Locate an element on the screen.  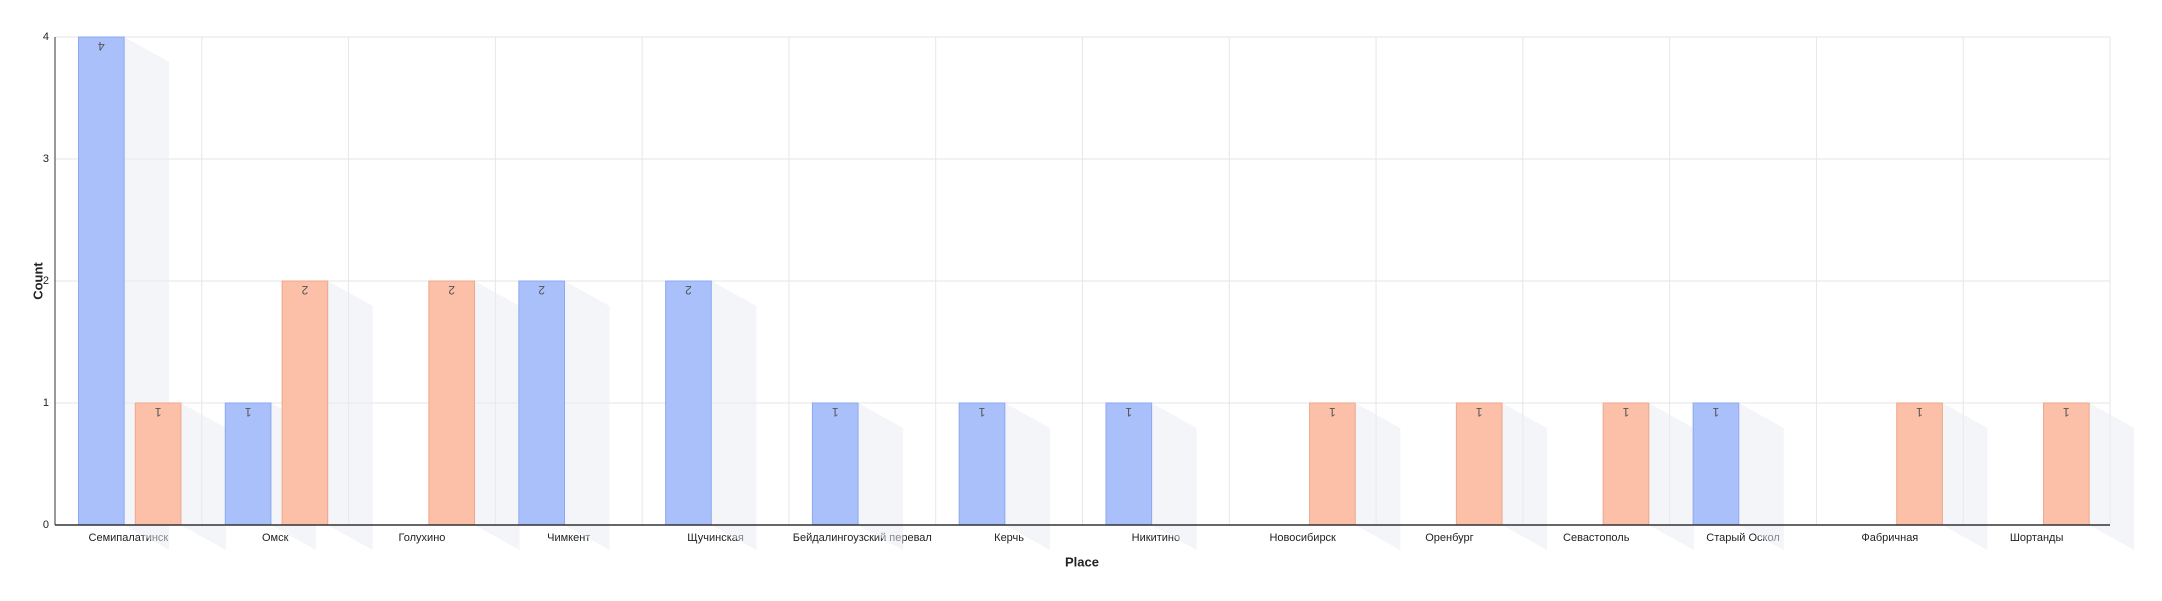
value-label: 4 is located at coordinates (101, 46).